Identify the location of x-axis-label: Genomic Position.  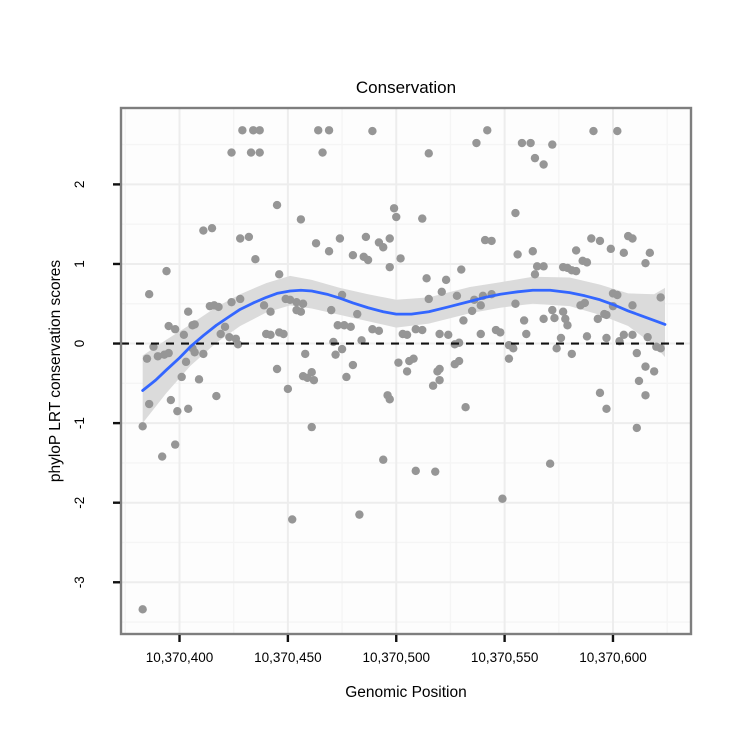
(405, 692).